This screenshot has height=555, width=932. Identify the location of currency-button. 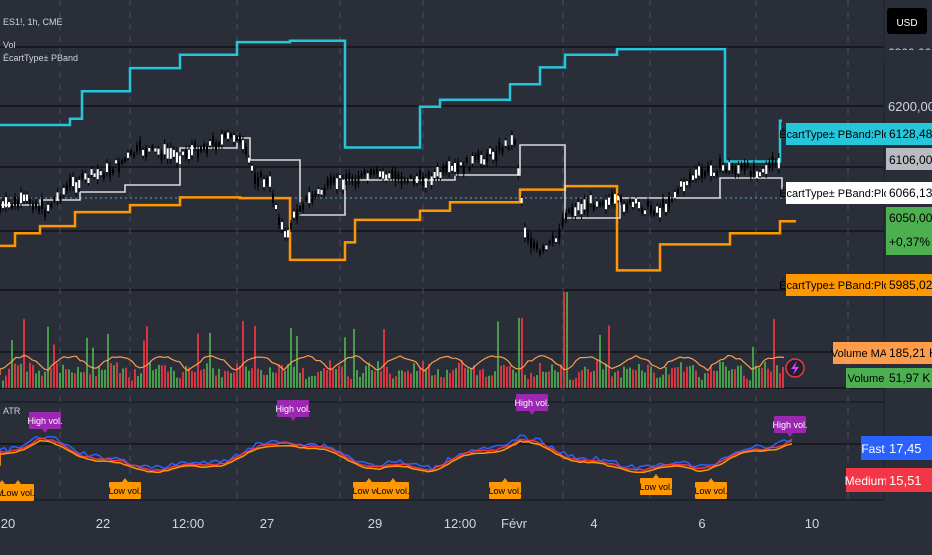
(907, 21).